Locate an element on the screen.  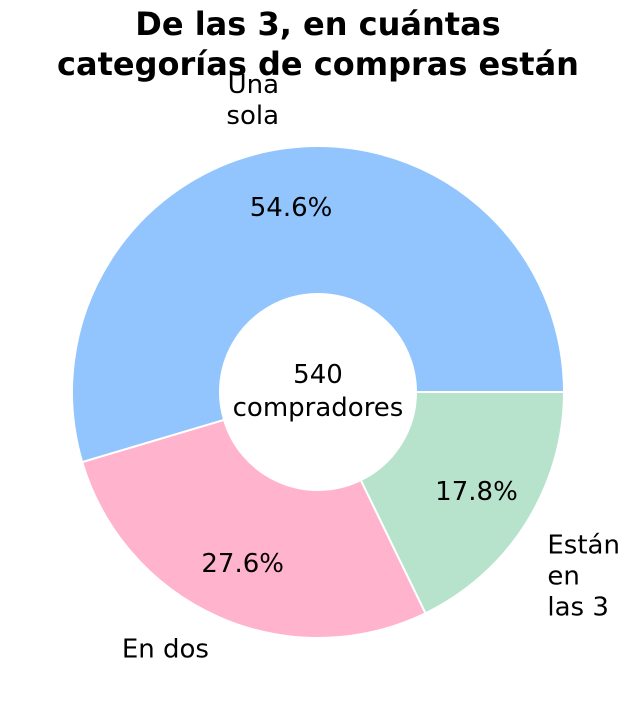
slice-category-label: Una sola is located at coordinates (252, 100).